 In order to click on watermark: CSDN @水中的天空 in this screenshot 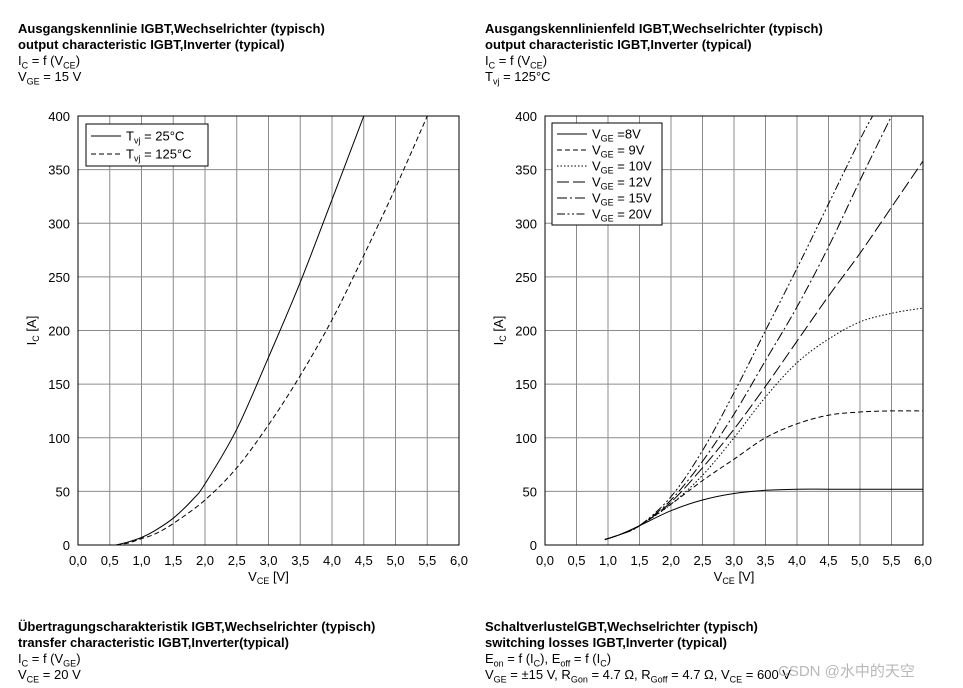, I will do `click(846, 671)`.